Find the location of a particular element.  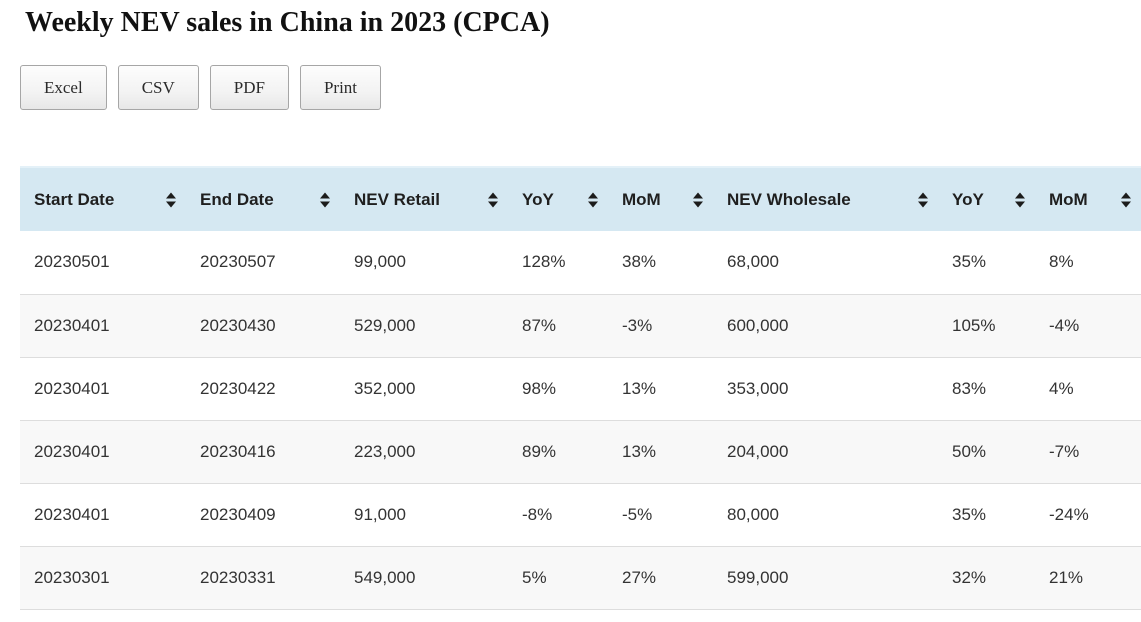

table-cell-wholesale-mom: -24% is located at coordinates (1069, 514).